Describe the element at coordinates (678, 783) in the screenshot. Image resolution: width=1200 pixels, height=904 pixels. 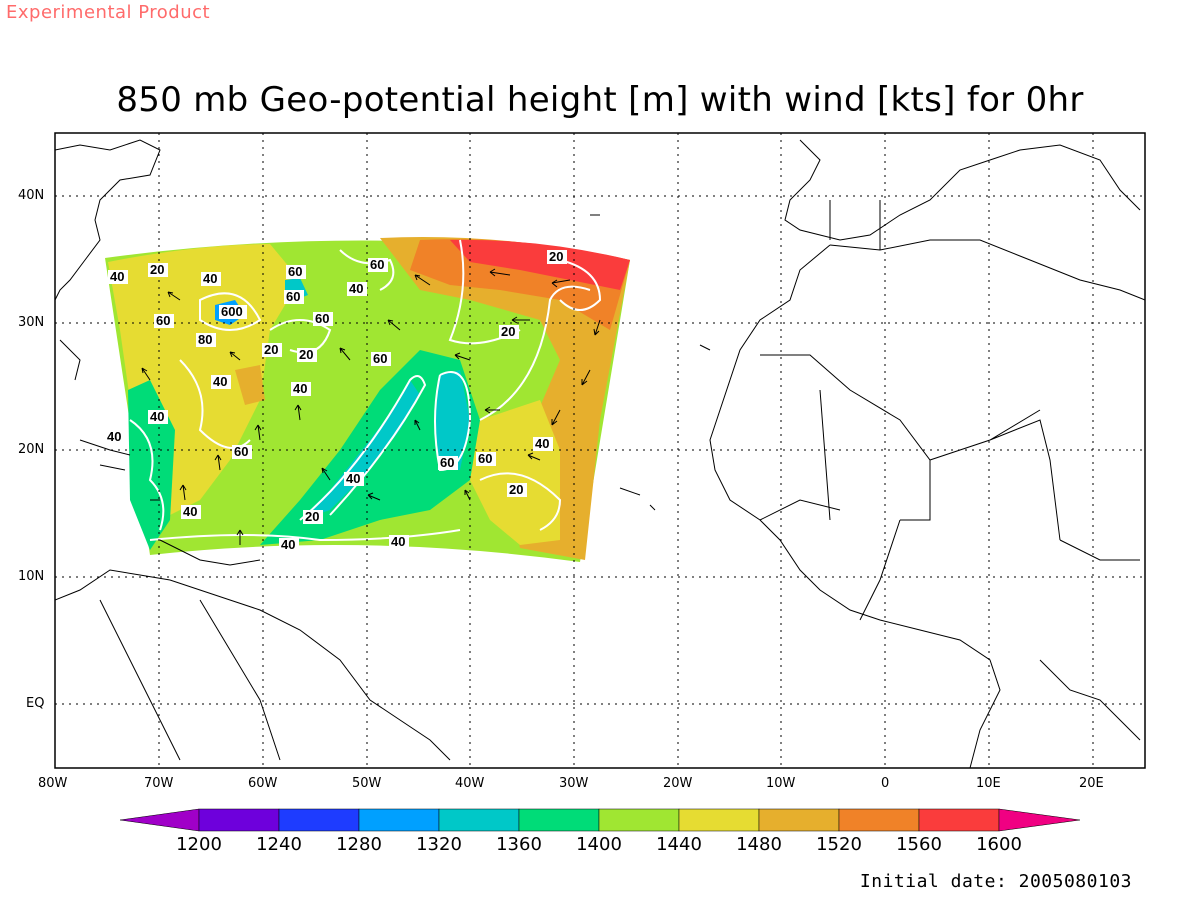
I see `x-label-20w: 20W` at that location.